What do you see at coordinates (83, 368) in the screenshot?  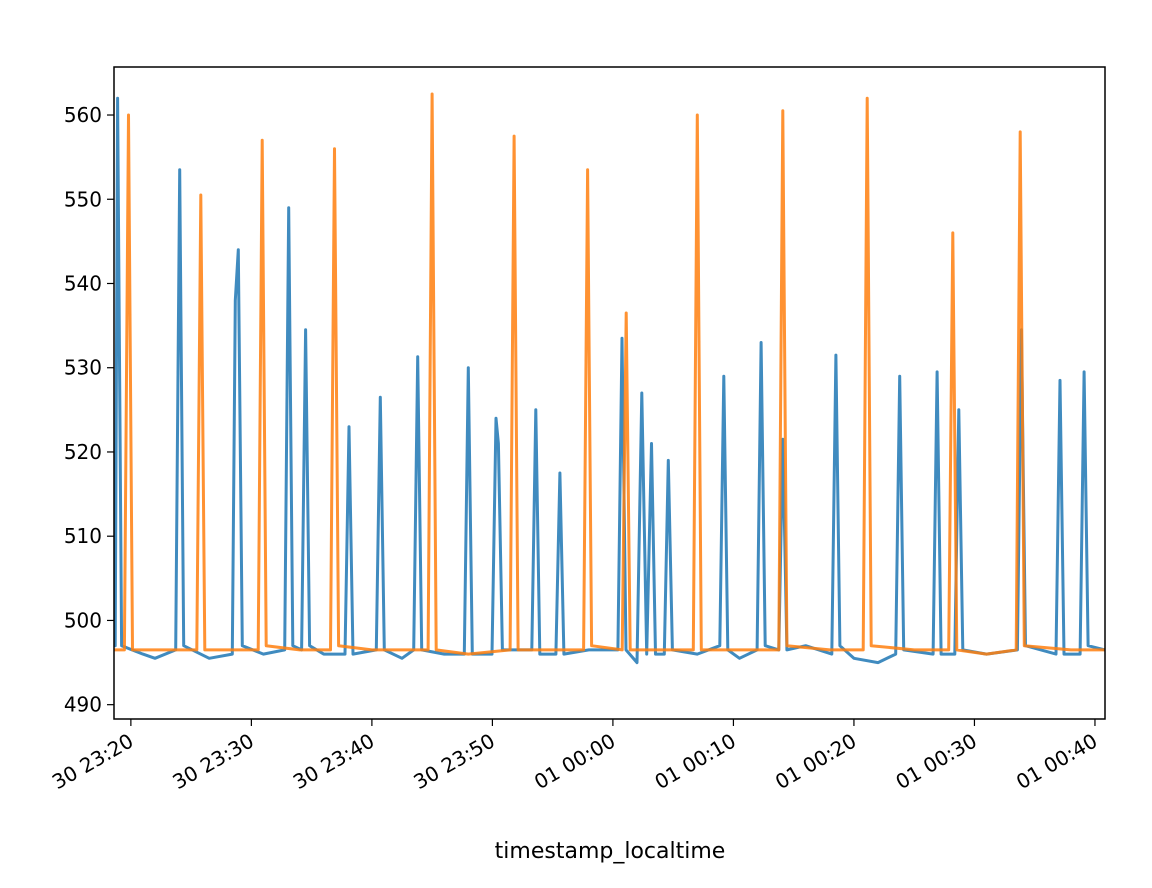 I see `y-tick-label: 530` at bounding box center [83, 368].